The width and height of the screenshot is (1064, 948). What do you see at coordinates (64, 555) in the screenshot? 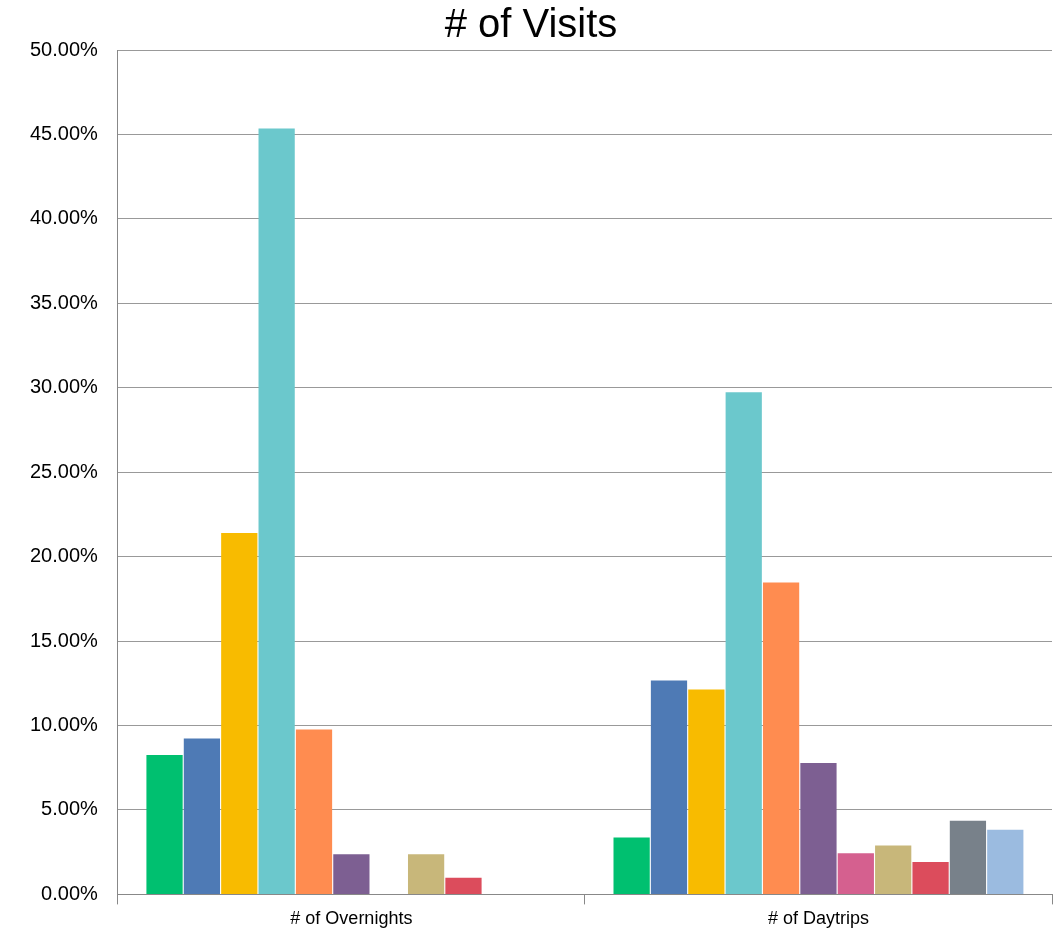
I see `y-tick-label: 20.00%` at bounding box center [64, 555].